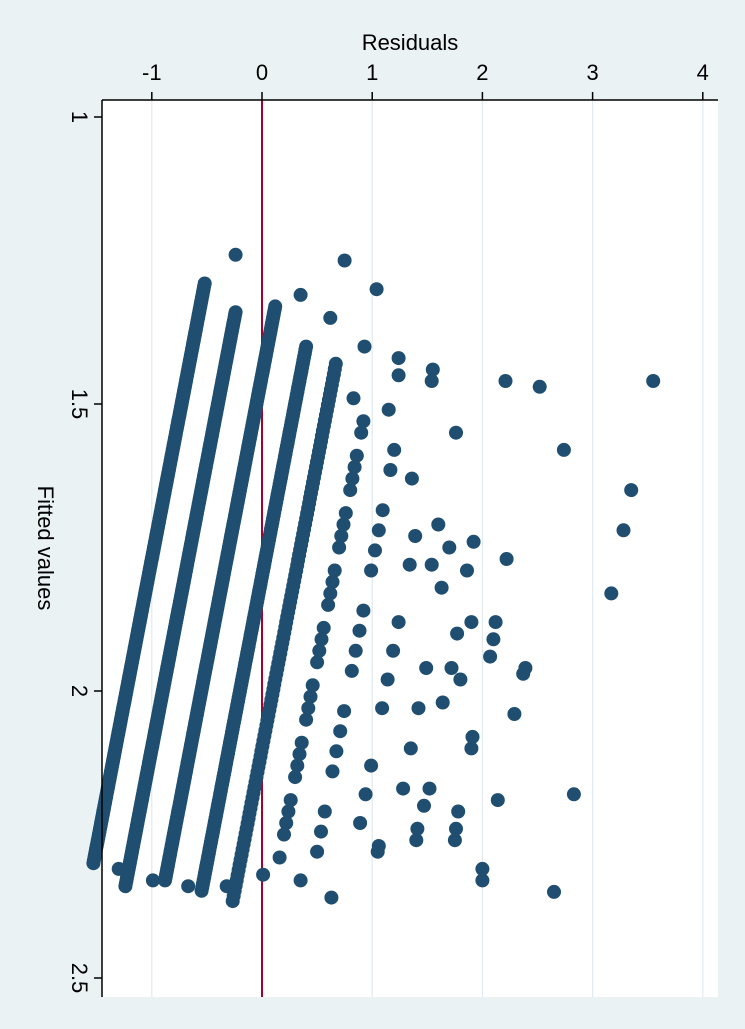 The height and width of the screenshot is (1029, 745). I want to click on x-tick-label: -1, so click(152, 72).